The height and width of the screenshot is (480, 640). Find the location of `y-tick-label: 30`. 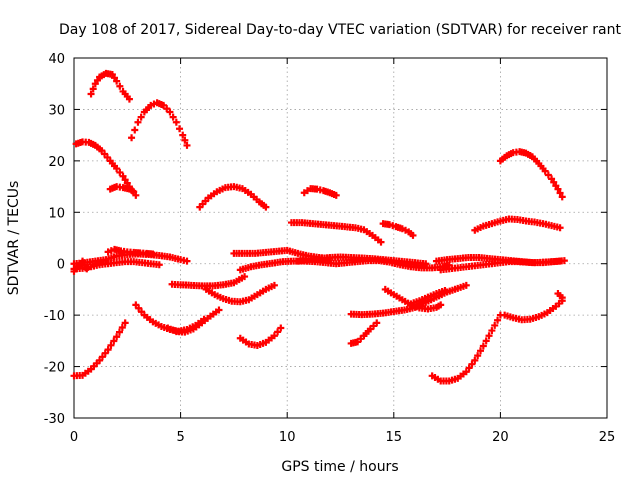

y-tick-label: 30 is located at coordinates (56, 110).